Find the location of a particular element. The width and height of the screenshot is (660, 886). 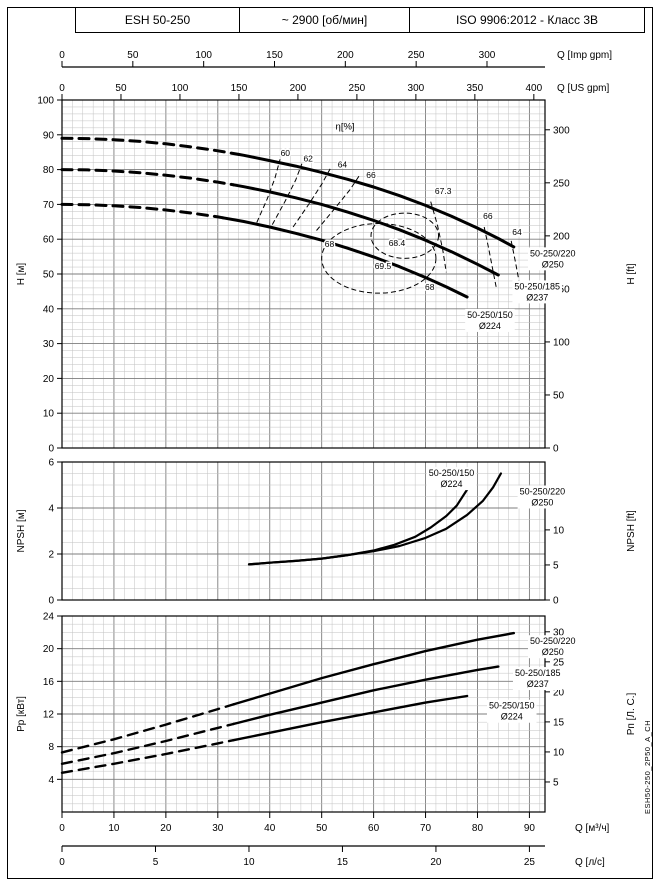

svg-text: 16 is located at coordinates (49, 682).